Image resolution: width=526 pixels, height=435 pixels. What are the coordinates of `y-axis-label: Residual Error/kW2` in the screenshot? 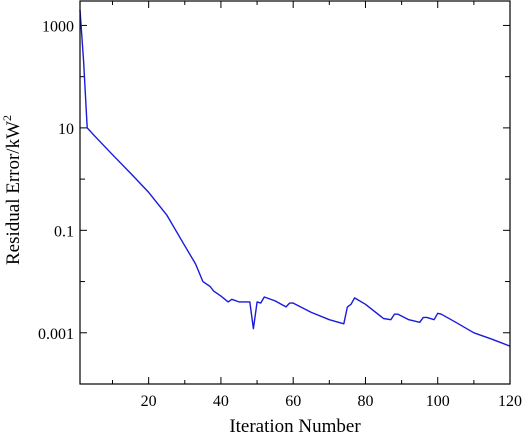 It's located at (12, 190).